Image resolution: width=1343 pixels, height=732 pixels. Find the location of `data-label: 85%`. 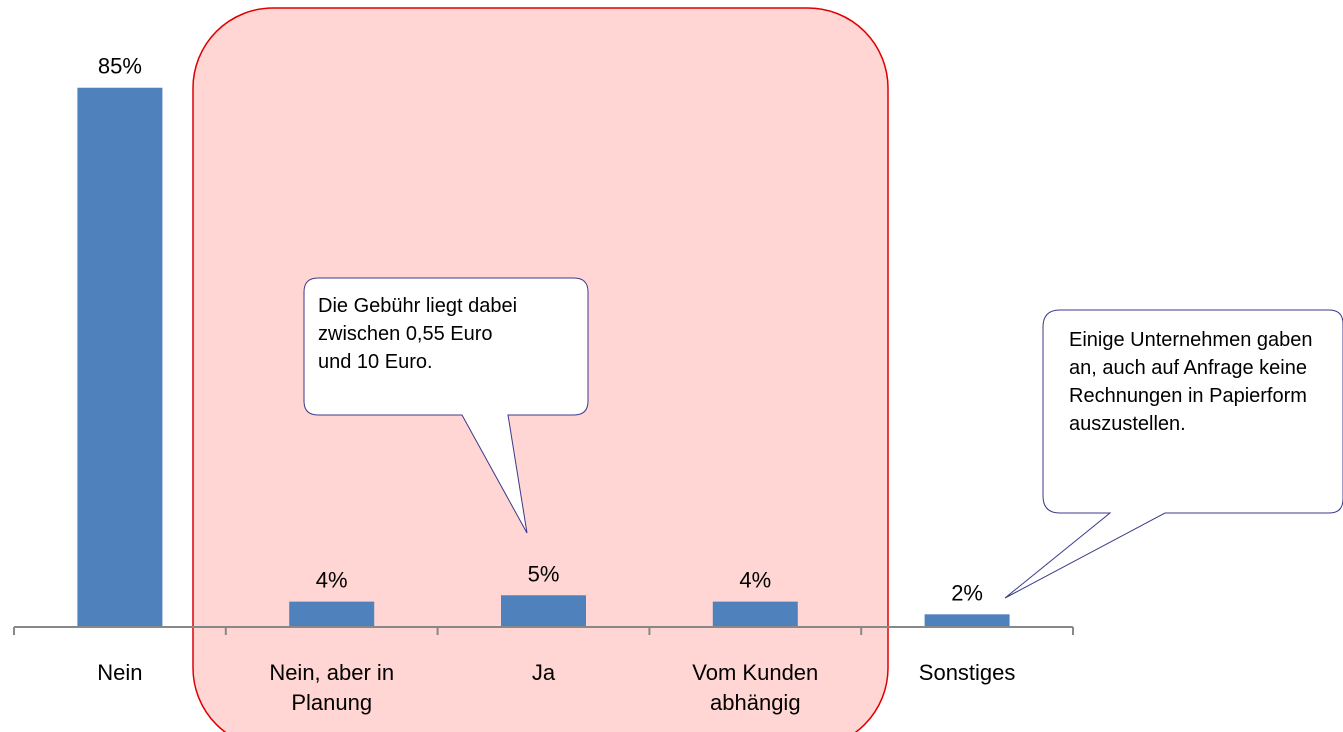

data-label: 85% is located at coordinates (120, 66).